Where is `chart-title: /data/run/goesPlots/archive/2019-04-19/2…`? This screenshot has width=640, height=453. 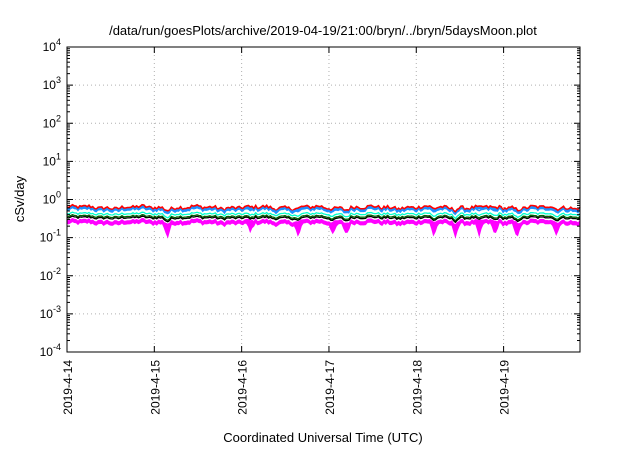
chart-title: /data/run/goesPlots/archive/2019-04-19/2… is located at coordinates (323, 30).